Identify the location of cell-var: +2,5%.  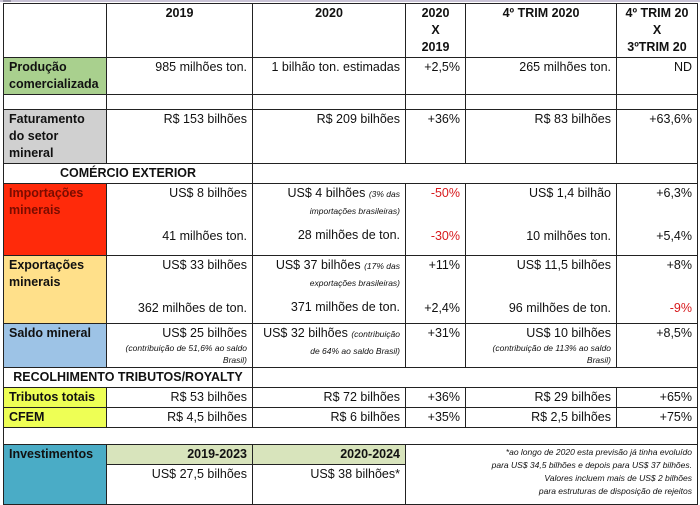
(435, 76).